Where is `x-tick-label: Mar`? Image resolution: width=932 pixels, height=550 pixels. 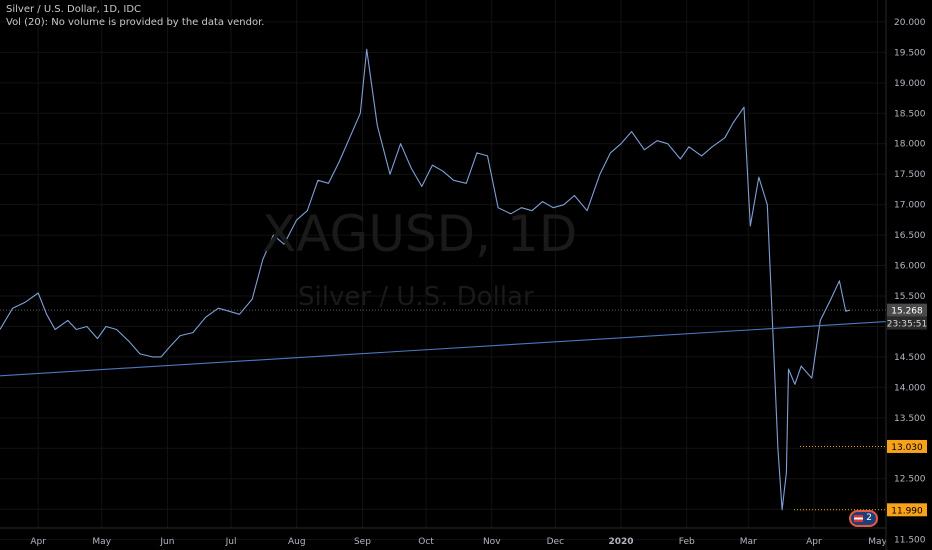 x-tick-label: Mar is located at coordinates (748, 542).